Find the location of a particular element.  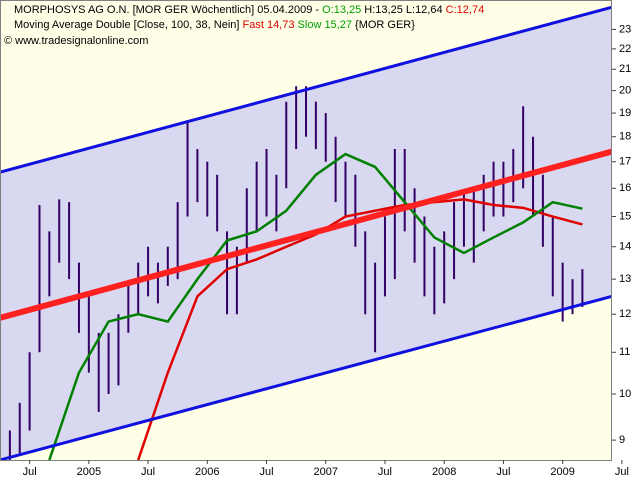

y-tick-label: 9 is located at coordinates (622, 440).